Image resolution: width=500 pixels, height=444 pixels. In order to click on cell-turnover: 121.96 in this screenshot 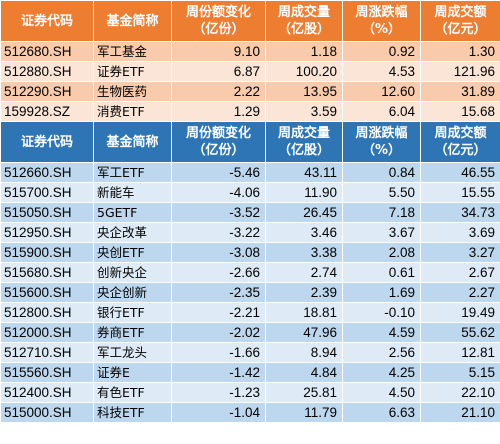, I will do `click(460, 71)`.